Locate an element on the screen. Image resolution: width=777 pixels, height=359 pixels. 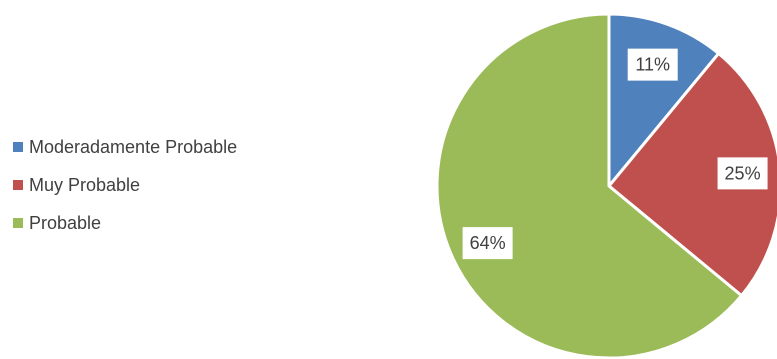
legend-item-muy-probable: Muy Probable is located at coordinates (125, 185).